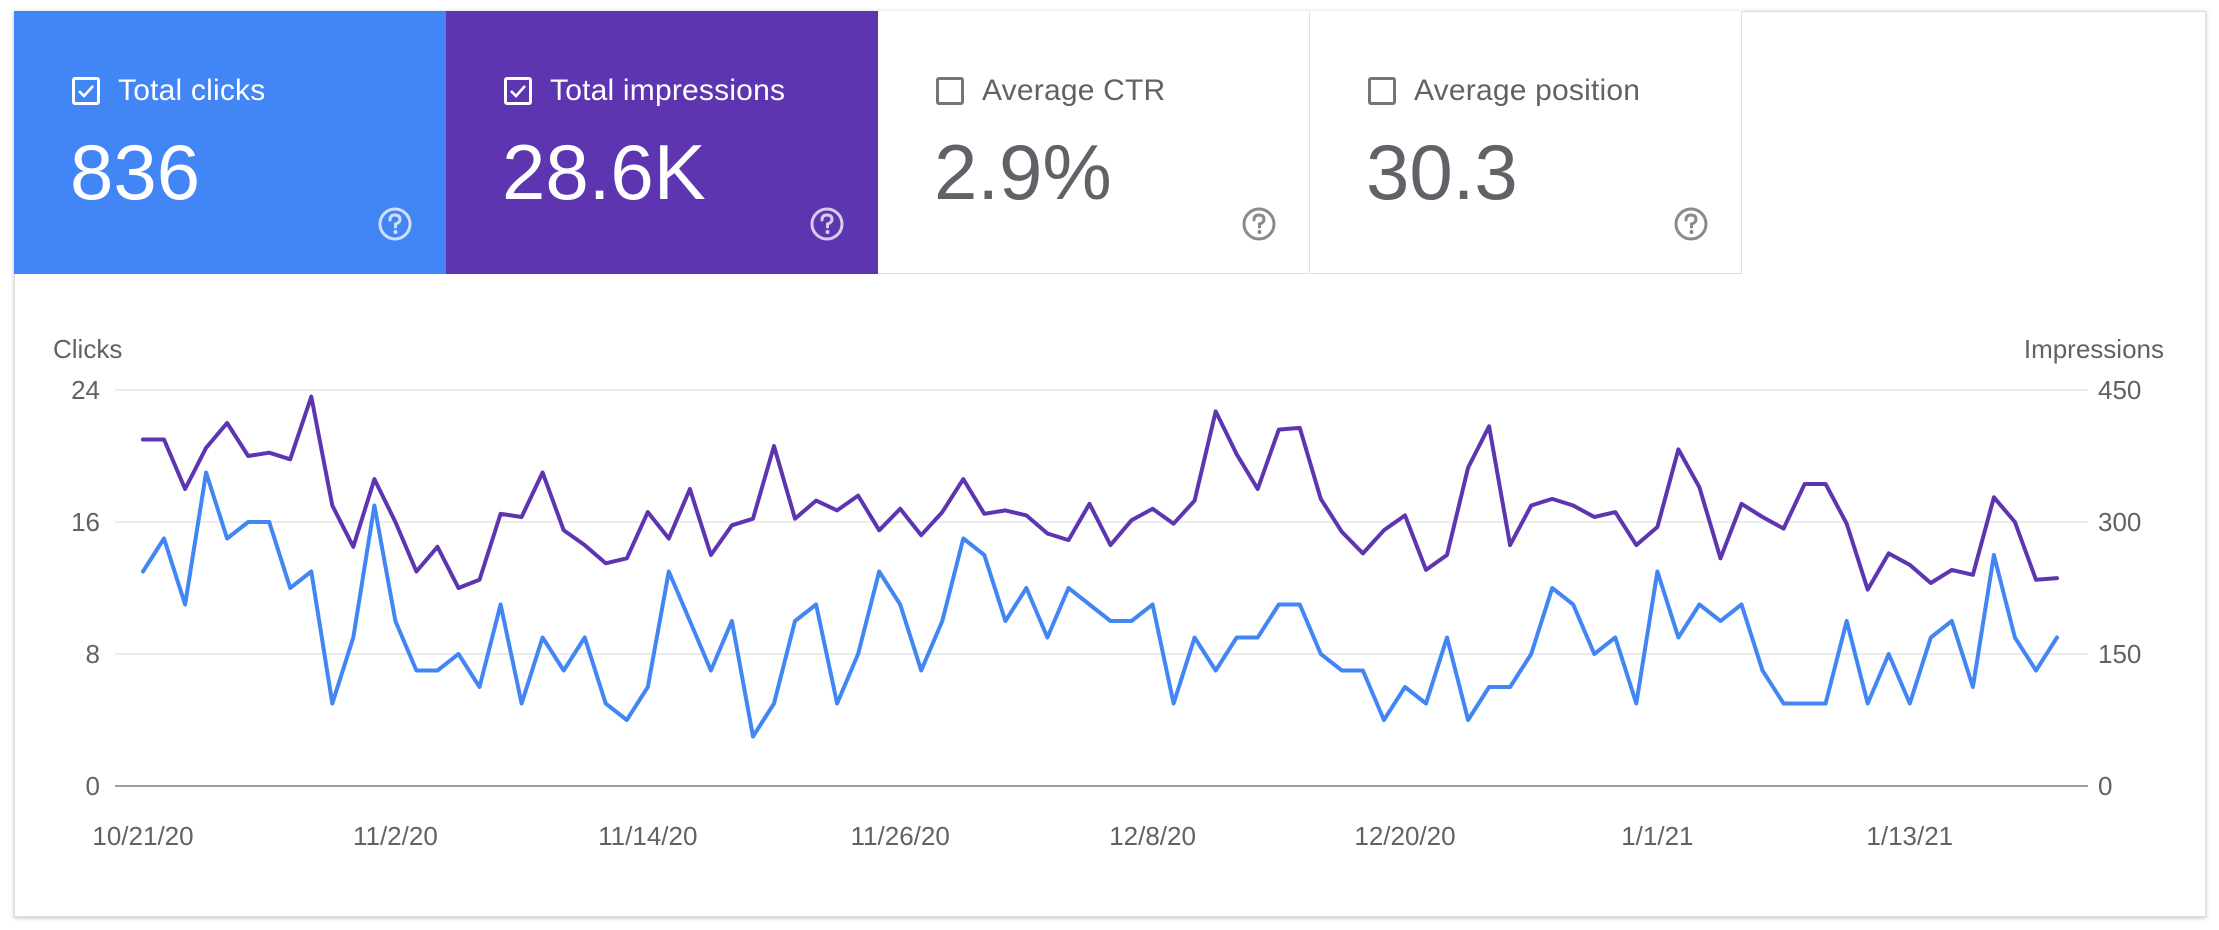  What do you see at coordinates (2094, 349) in the screenshot?
I see `right-axis-label: Impressions` at bounding box center [2094, 349].